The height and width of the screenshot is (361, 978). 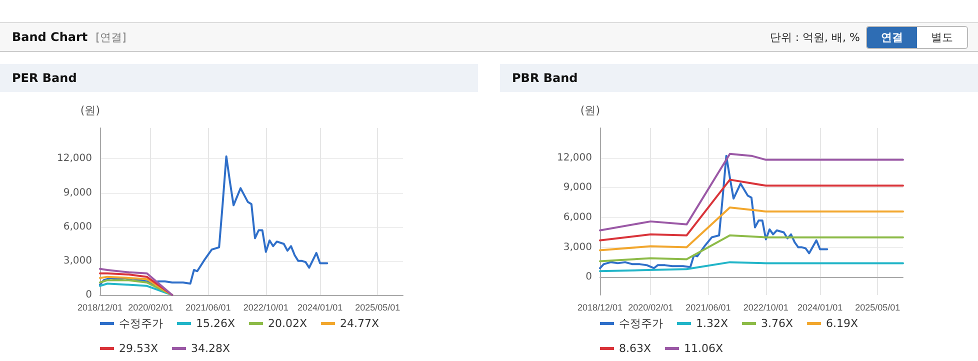 I want to click on legend-label: 20.02X, so click(x=288, y=323).